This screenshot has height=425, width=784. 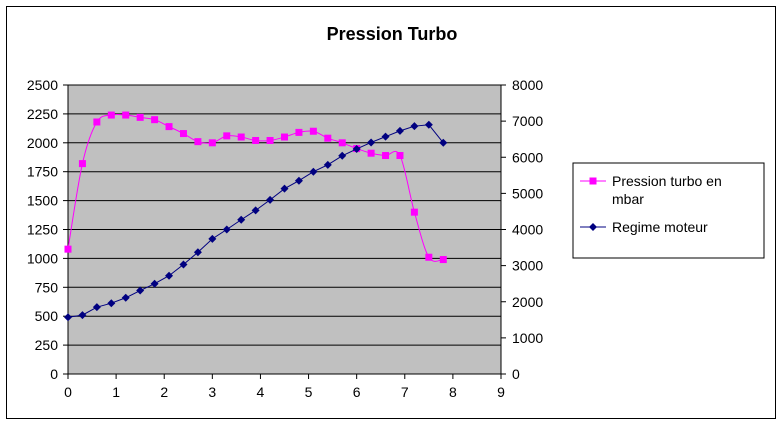 What do you see at coordinates (42, 143) in the screenshot?
I see `y-left-tick-label: 2000` at bounding box center [42, 143].